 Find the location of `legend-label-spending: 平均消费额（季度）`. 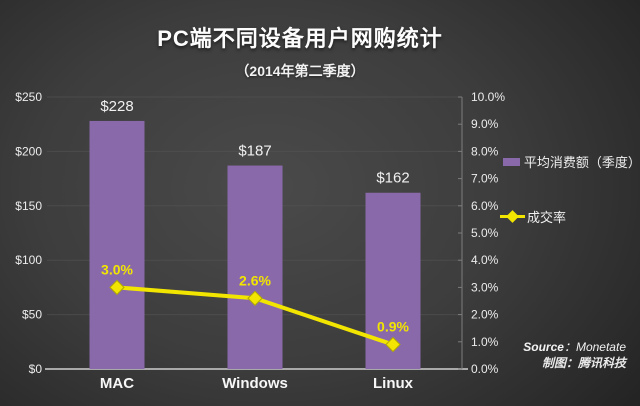

legend-label-spending: 平均消费额（季度） is located at coordinates (581, 162).